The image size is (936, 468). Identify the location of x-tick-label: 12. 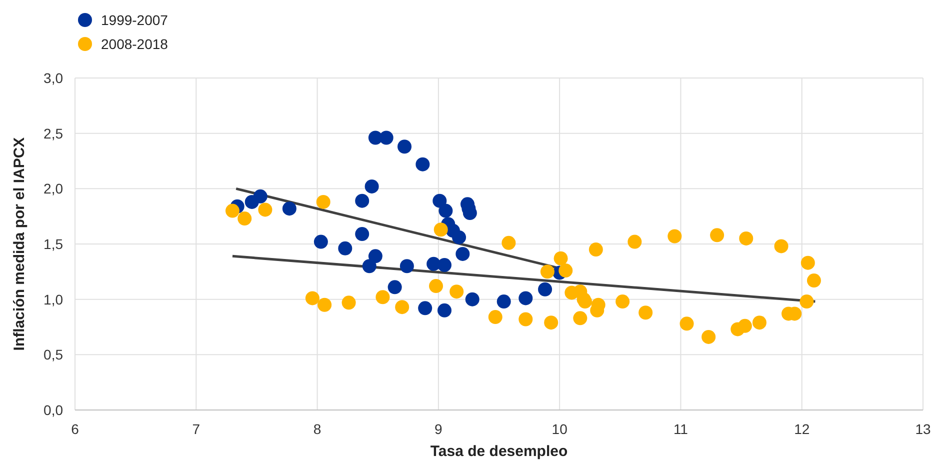
(802, 429).